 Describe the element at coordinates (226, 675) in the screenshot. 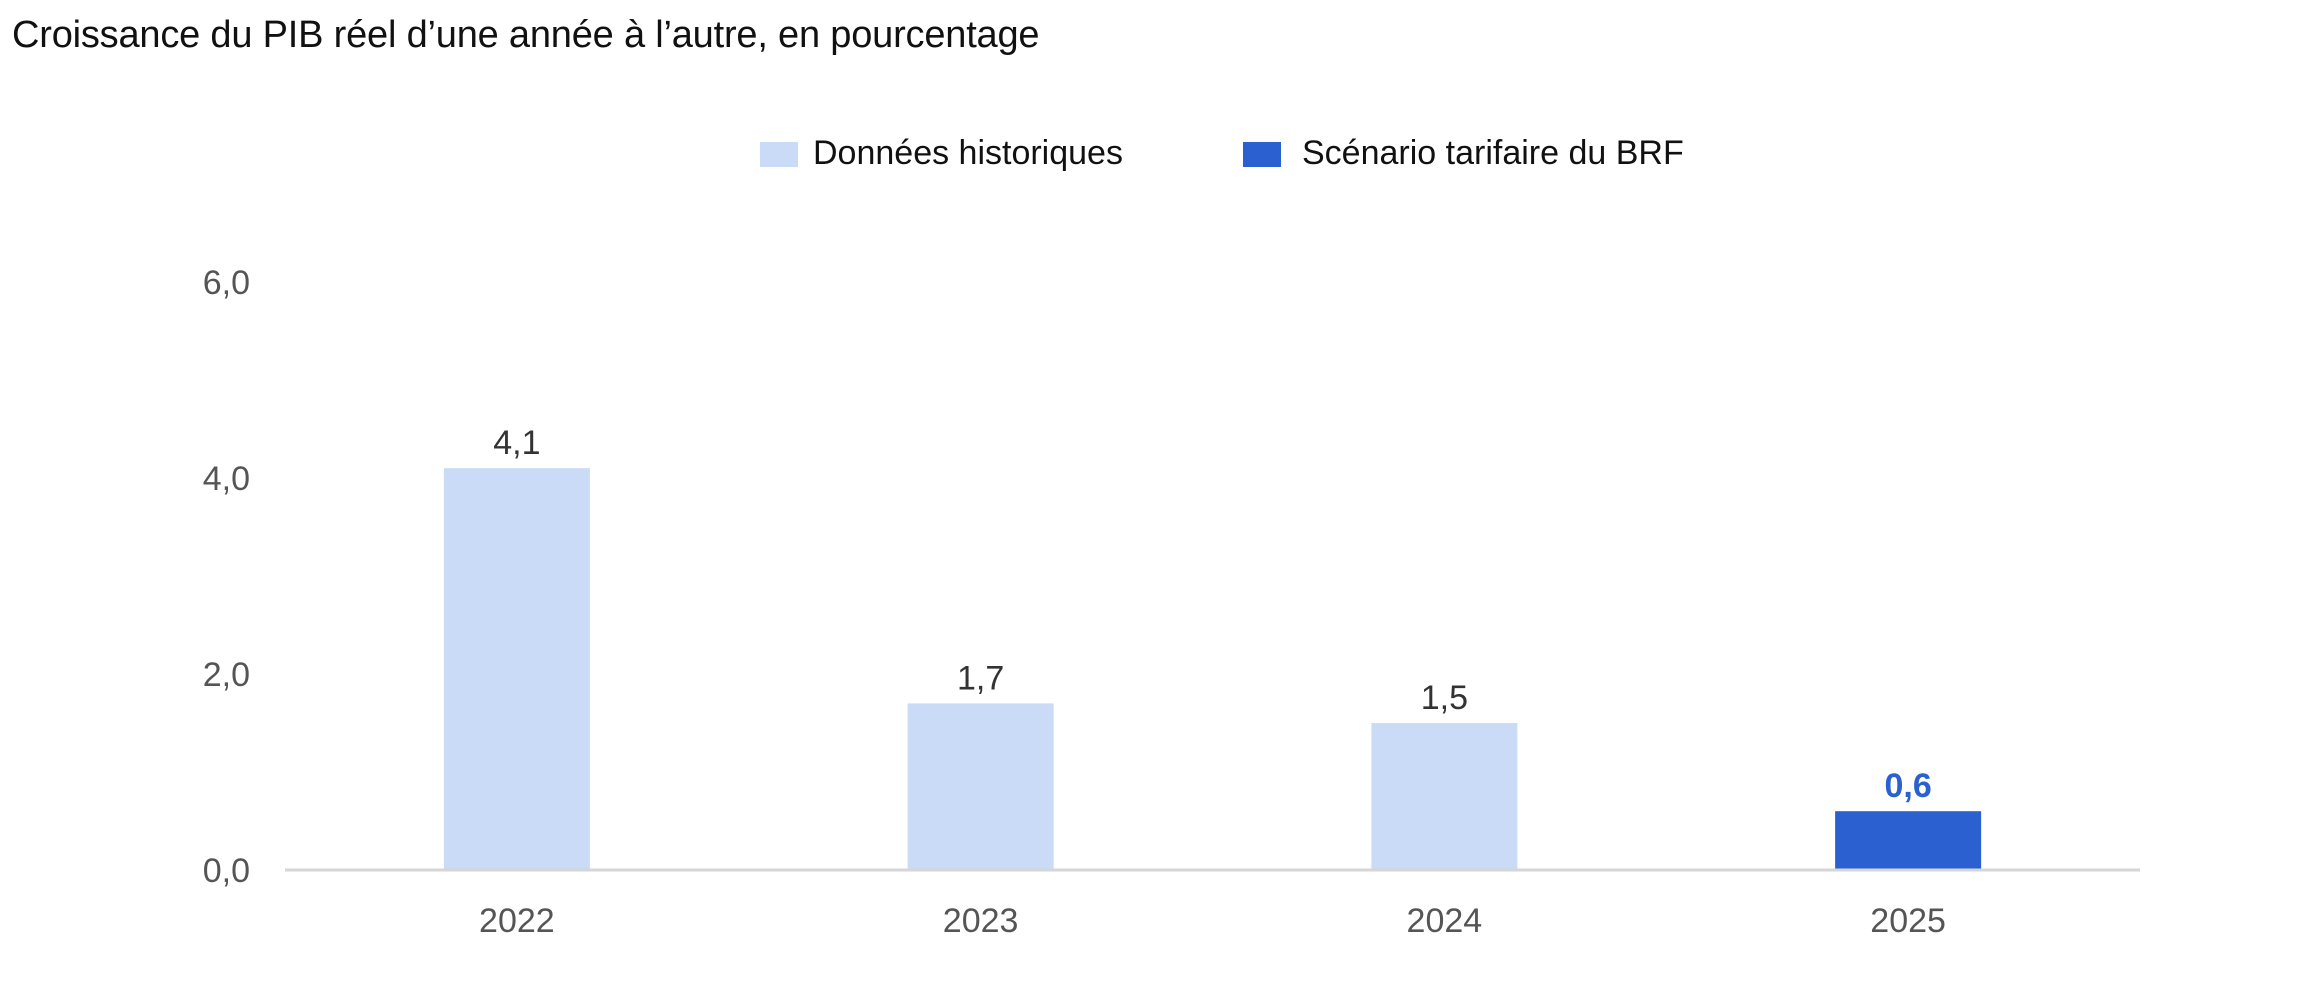

I see `y-tick-label: 2,0` at that location.